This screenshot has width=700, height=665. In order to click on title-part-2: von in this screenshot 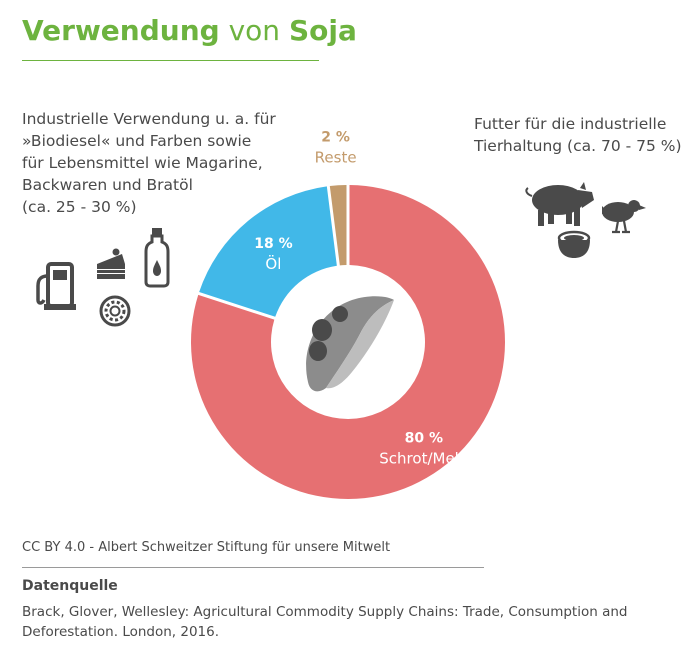, I will do `click(254, 30)`.